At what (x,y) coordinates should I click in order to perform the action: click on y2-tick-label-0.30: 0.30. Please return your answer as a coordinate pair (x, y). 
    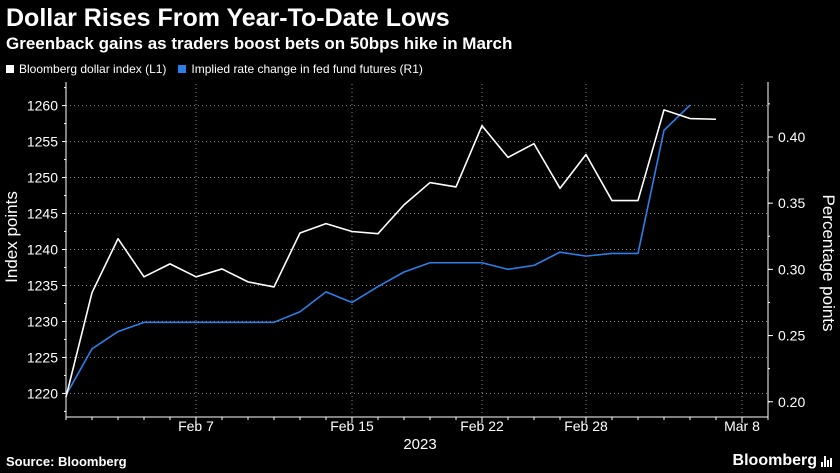
    Looking at the image, I should click on (791, 269).